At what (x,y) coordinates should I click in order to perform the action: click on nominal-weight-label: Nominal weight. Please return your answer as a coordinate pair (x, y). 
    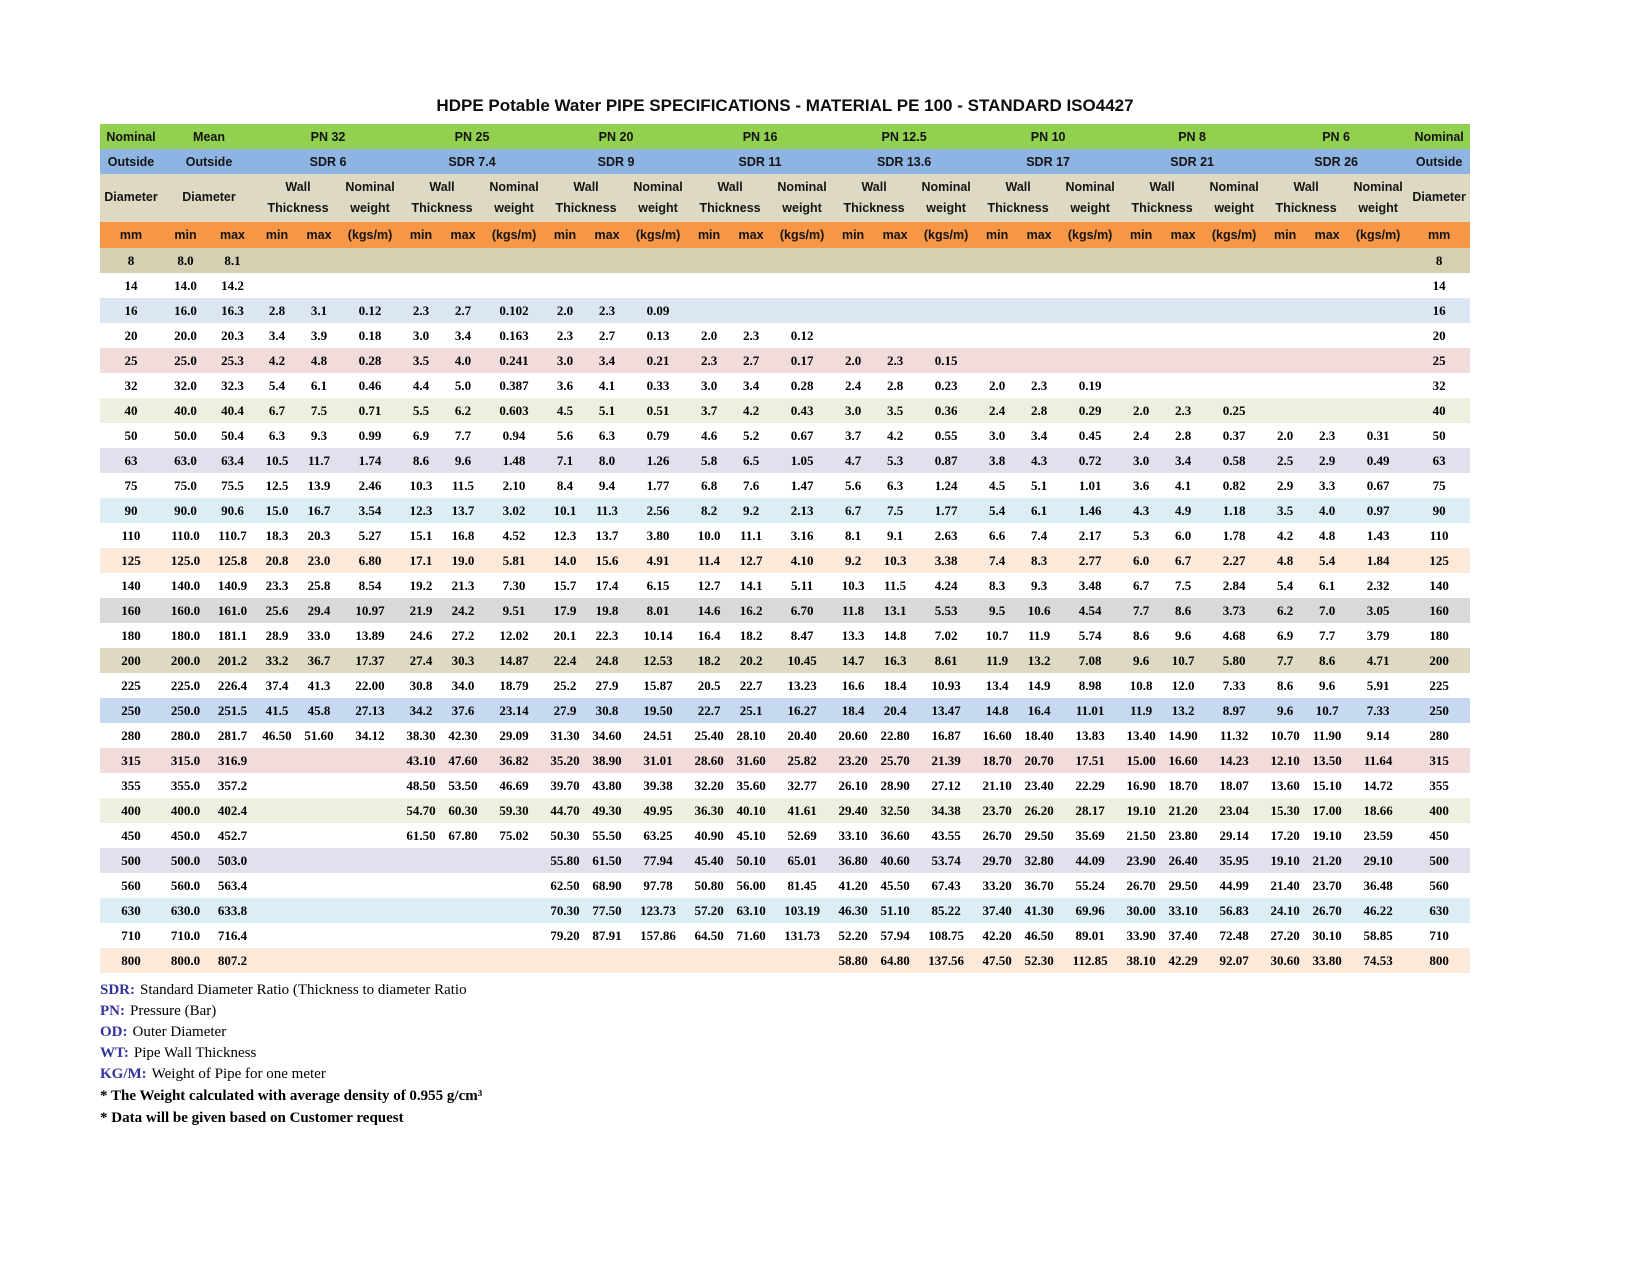
    Looking at the image, I should click on (370, 198).